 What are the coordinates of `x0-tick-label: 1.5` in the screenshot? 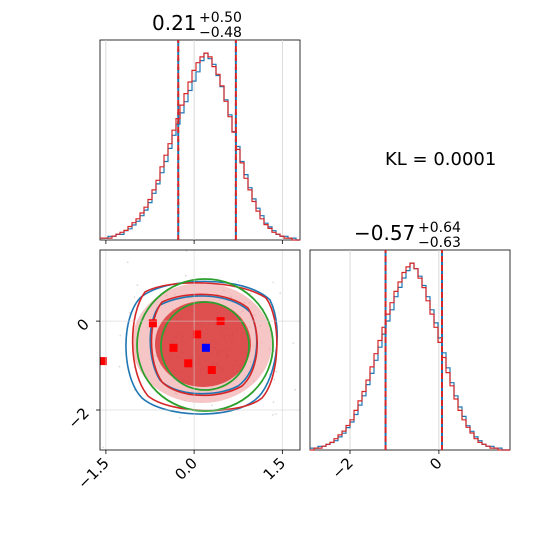 It's located at (275, 469).